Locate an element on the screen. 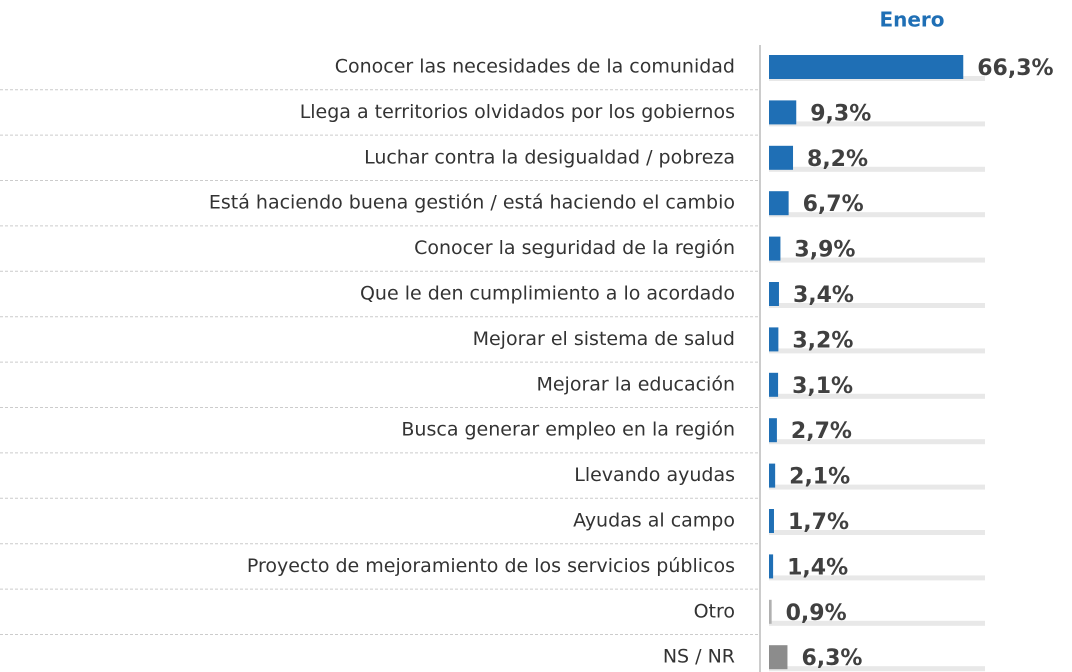 This screenshot has height=672, width=1072. value-label: 3,9% is located at coordinates (824, 250).